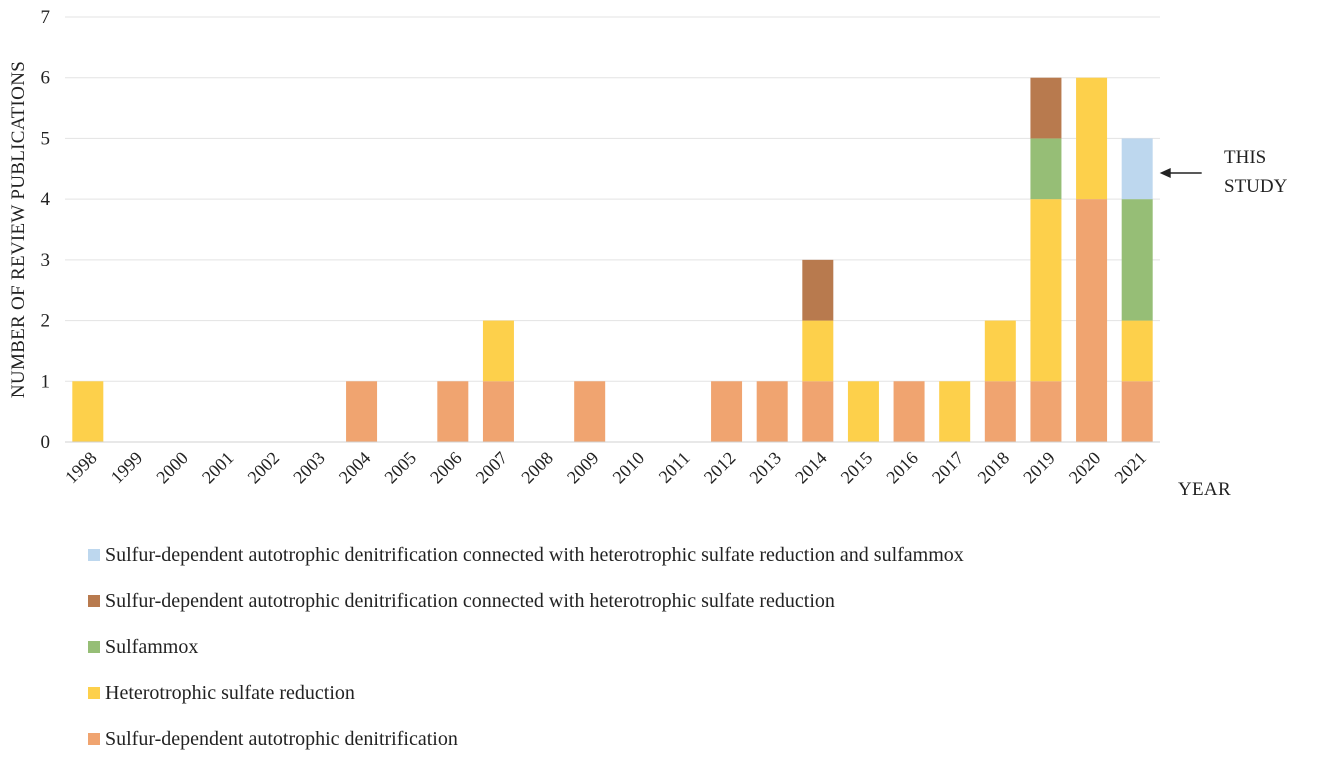 Image resolution: width=1318 pixels, height=780 pixels. Describe the element at coordinates (765, 468) in the screenshot. I see `x-tick-label: 2013` at that location.